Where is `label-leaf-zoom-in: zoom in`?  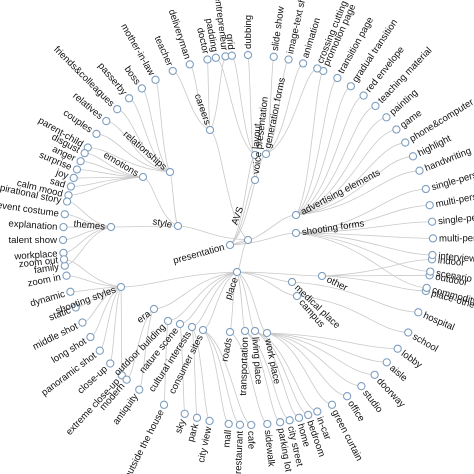 label-leaf-zoom-in: zoom in is located at coordinates (44, 280).